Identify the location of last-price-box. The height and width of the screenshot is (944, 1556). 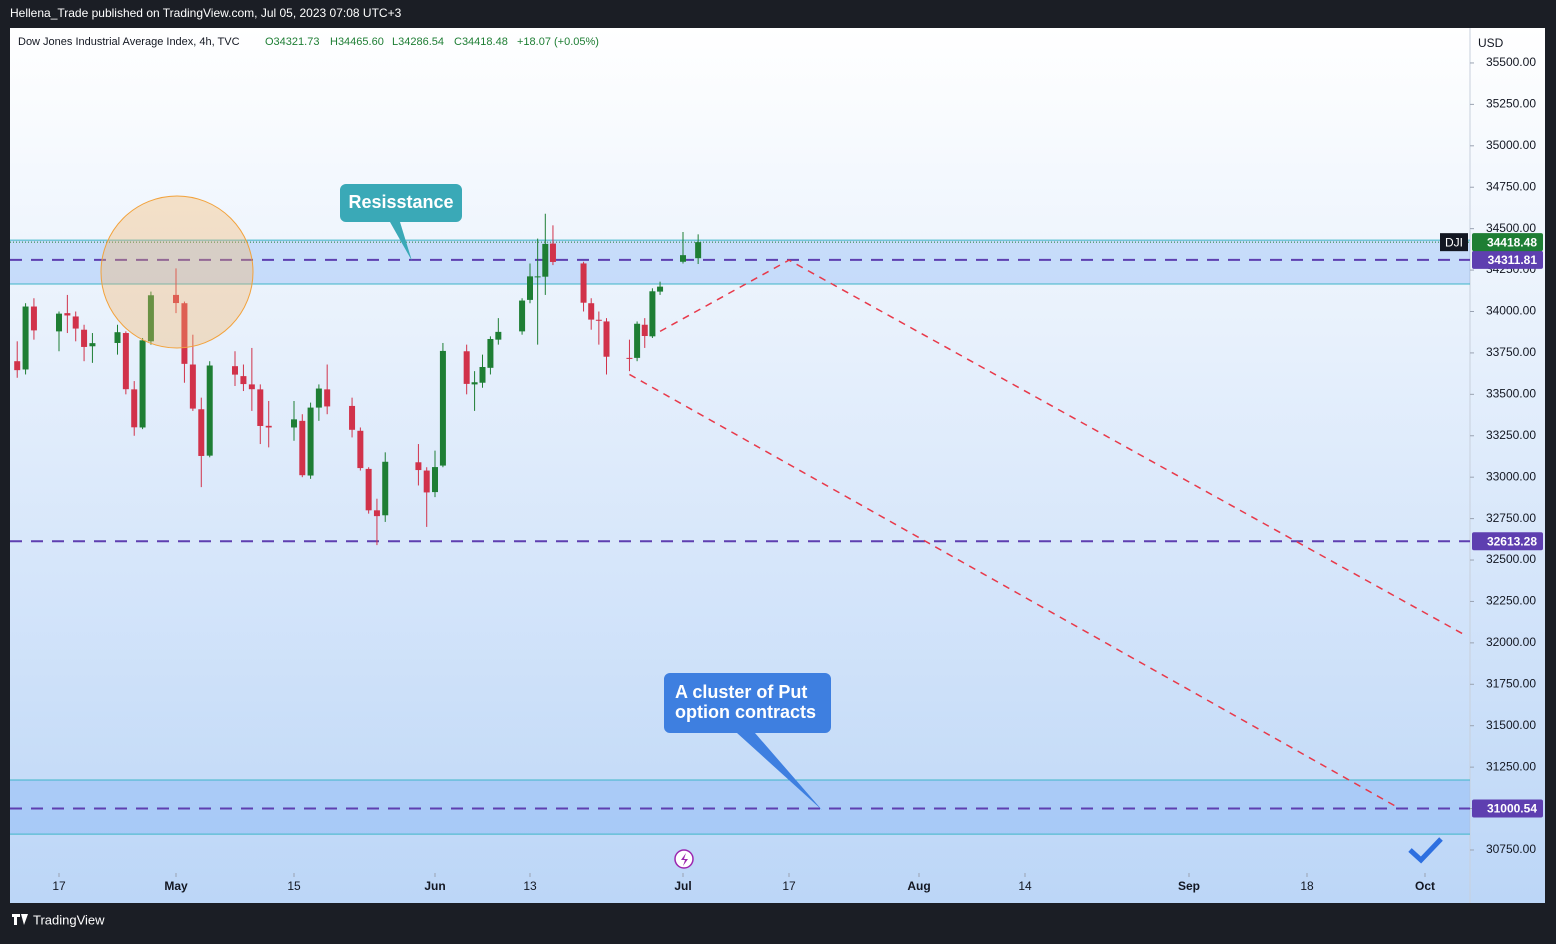
(1507, 242).